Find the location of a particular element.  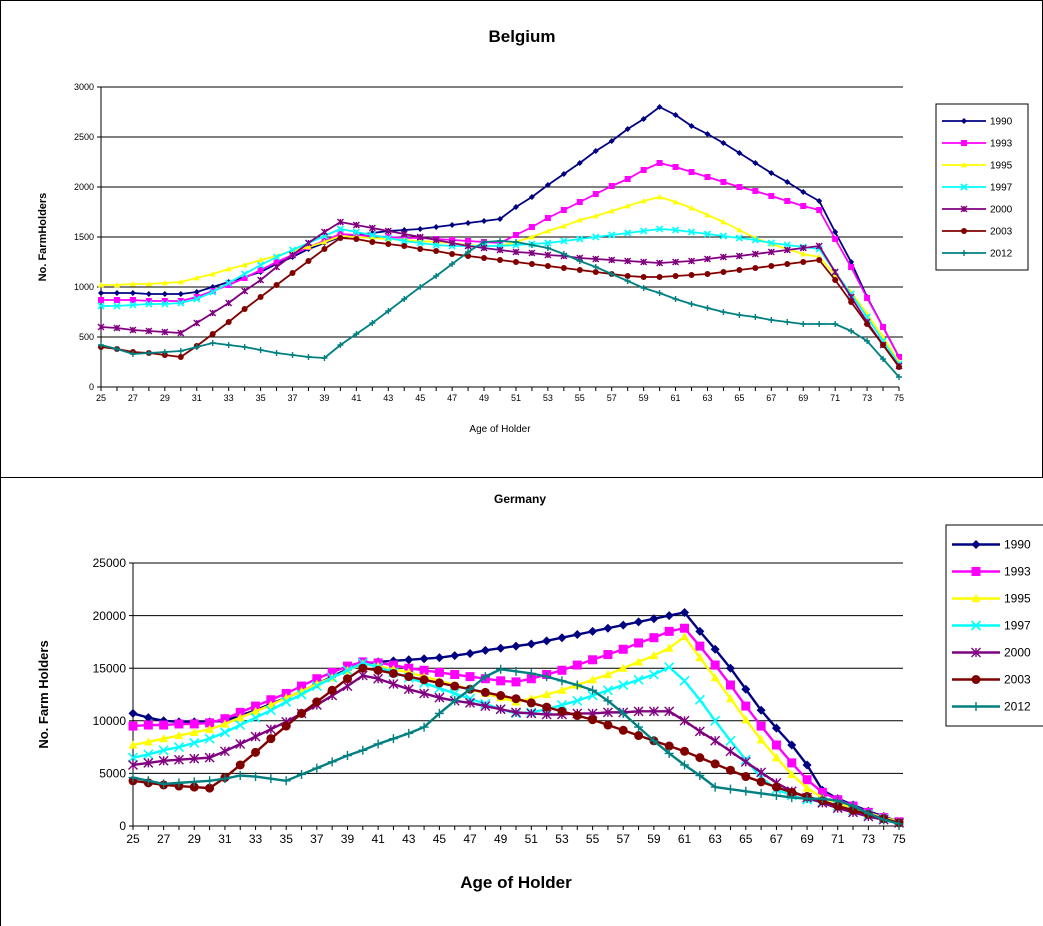

belgium-x-tick-label: 25 is located at coordinates (101, 398).